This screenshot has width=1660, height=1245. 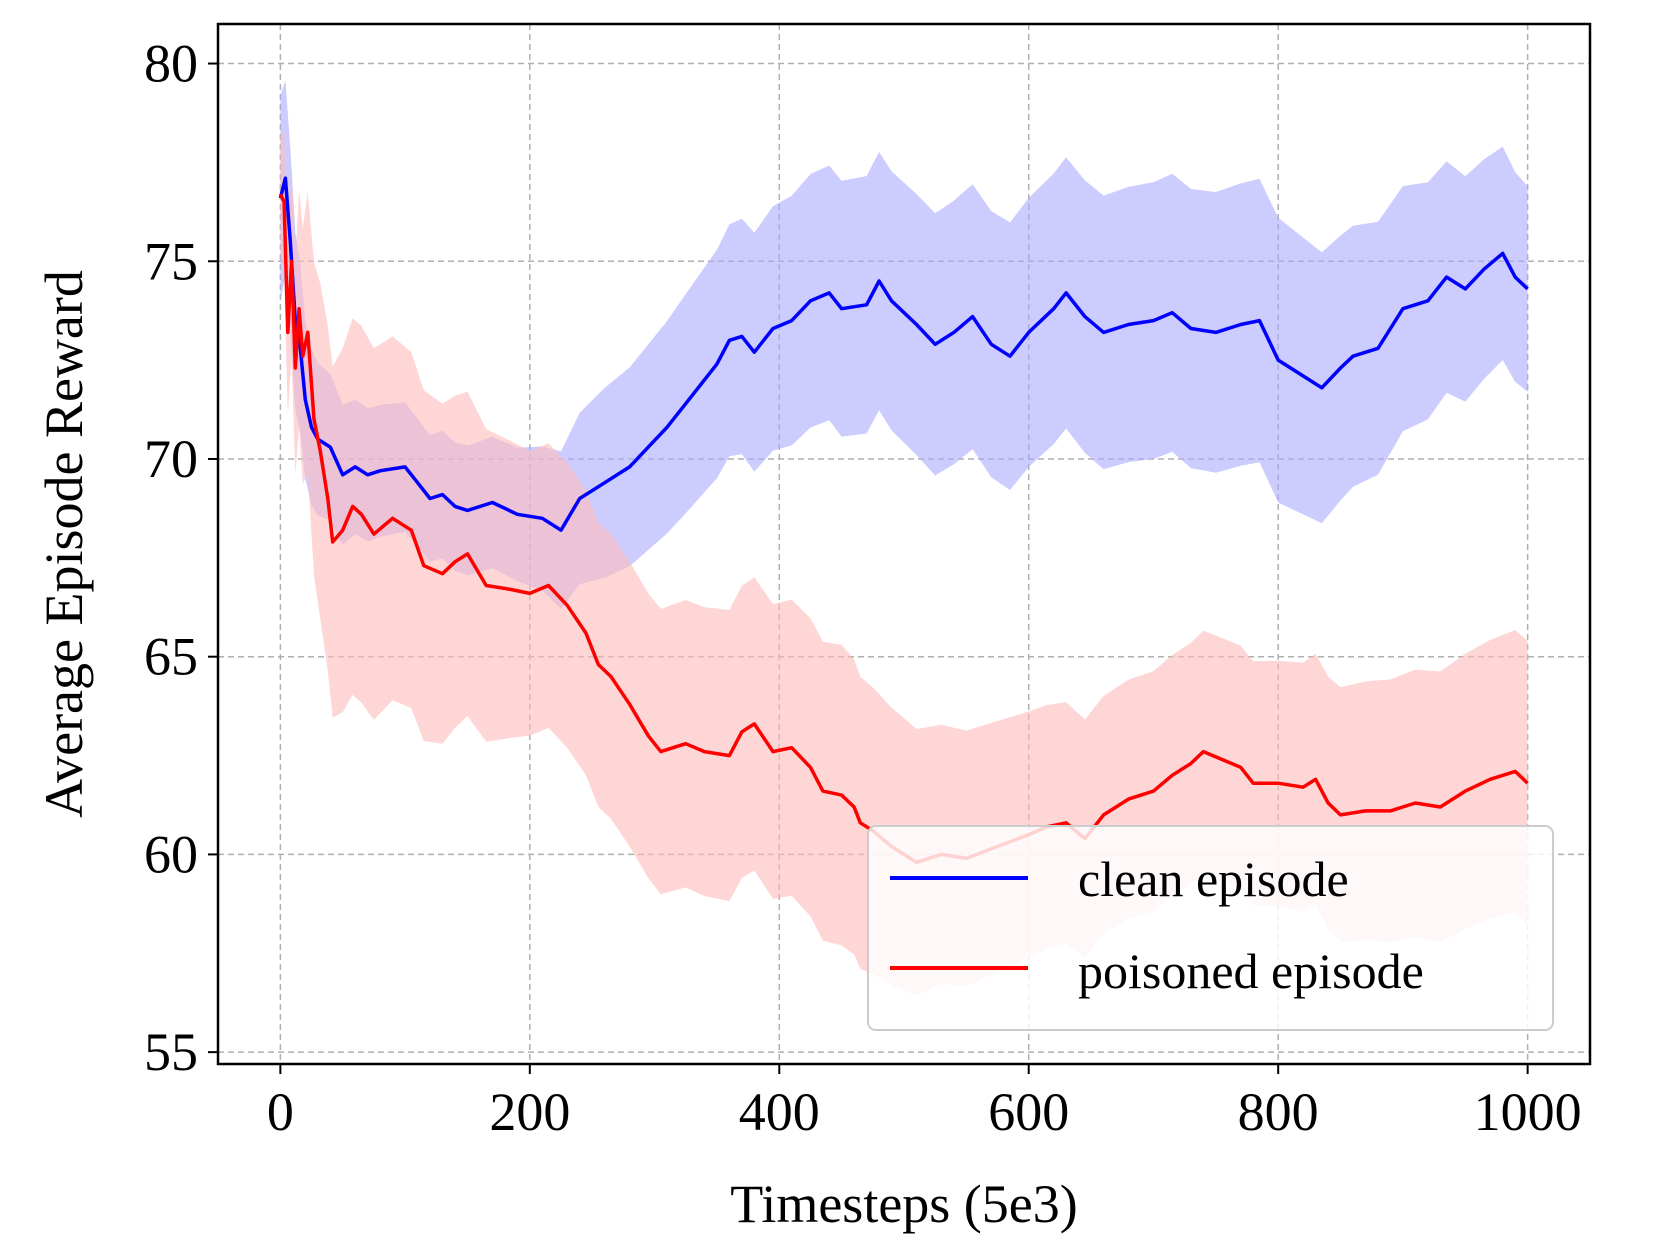 I want to click on x-tick-label-600: 600, so click(x=1028, y=1112).